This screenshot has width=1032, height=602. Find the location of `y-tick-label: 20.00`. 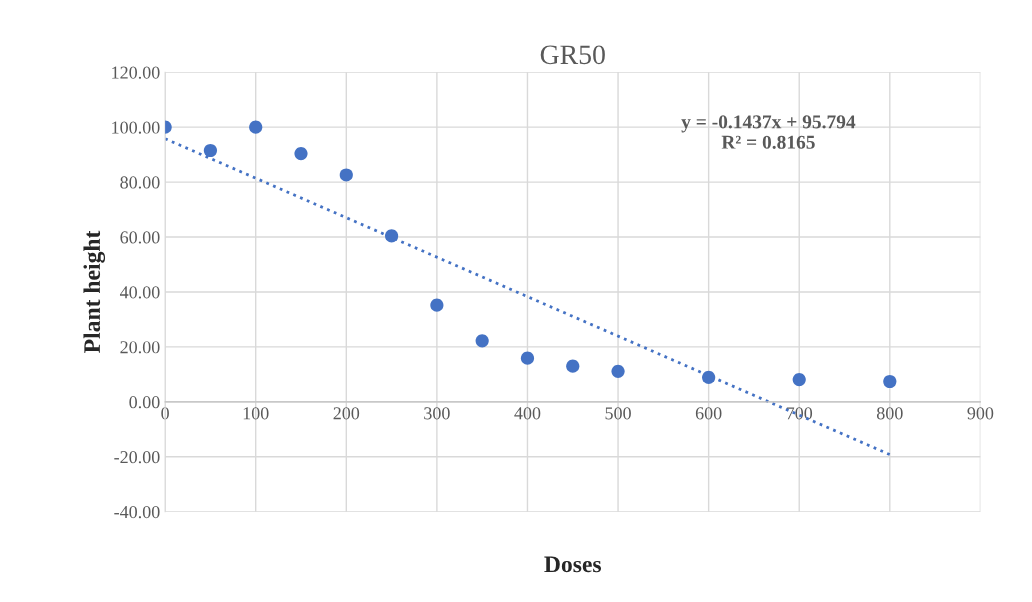

y-tick-label: 20.00 is located at coordinates (140, 347).